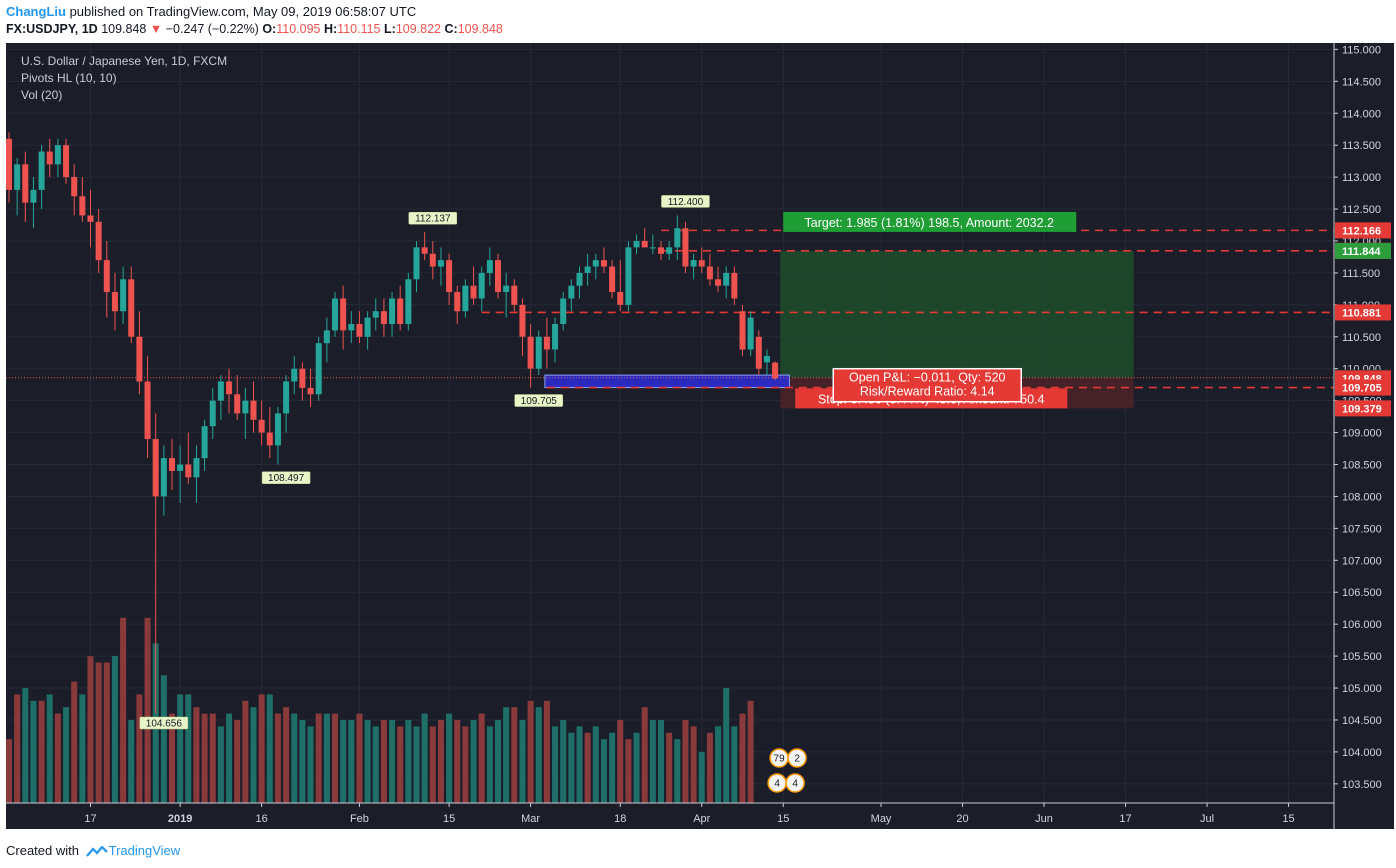 The height and width of the screenshot is (868, 1396). I want to click on price-tick-label: 110.500, so click(1361, 338).